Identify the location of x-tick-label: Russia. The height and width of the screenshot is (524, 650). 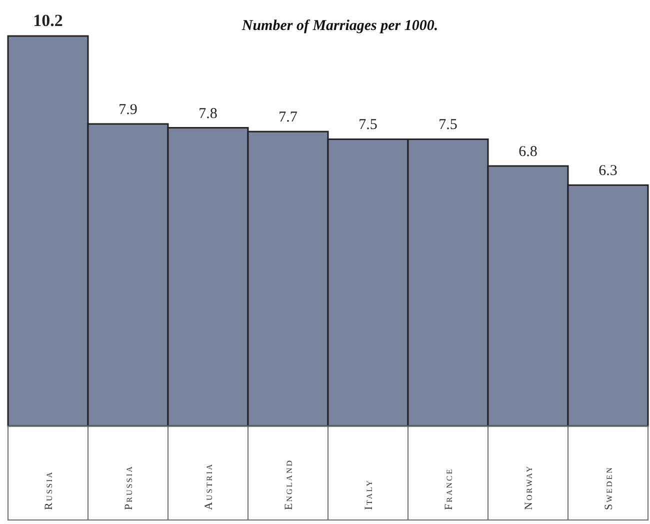
(49, 490).